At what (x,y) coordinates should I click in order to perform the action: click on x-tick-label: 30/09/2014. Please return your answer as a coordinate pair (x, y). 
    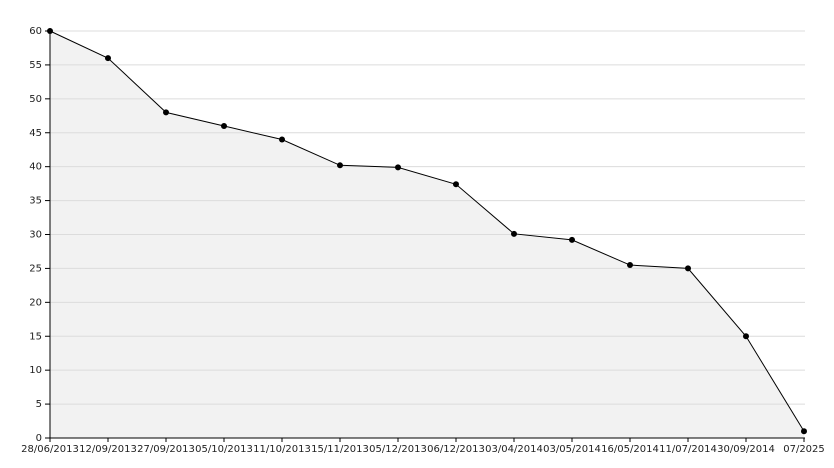
    Looking at the image, I should click on (746, 449).